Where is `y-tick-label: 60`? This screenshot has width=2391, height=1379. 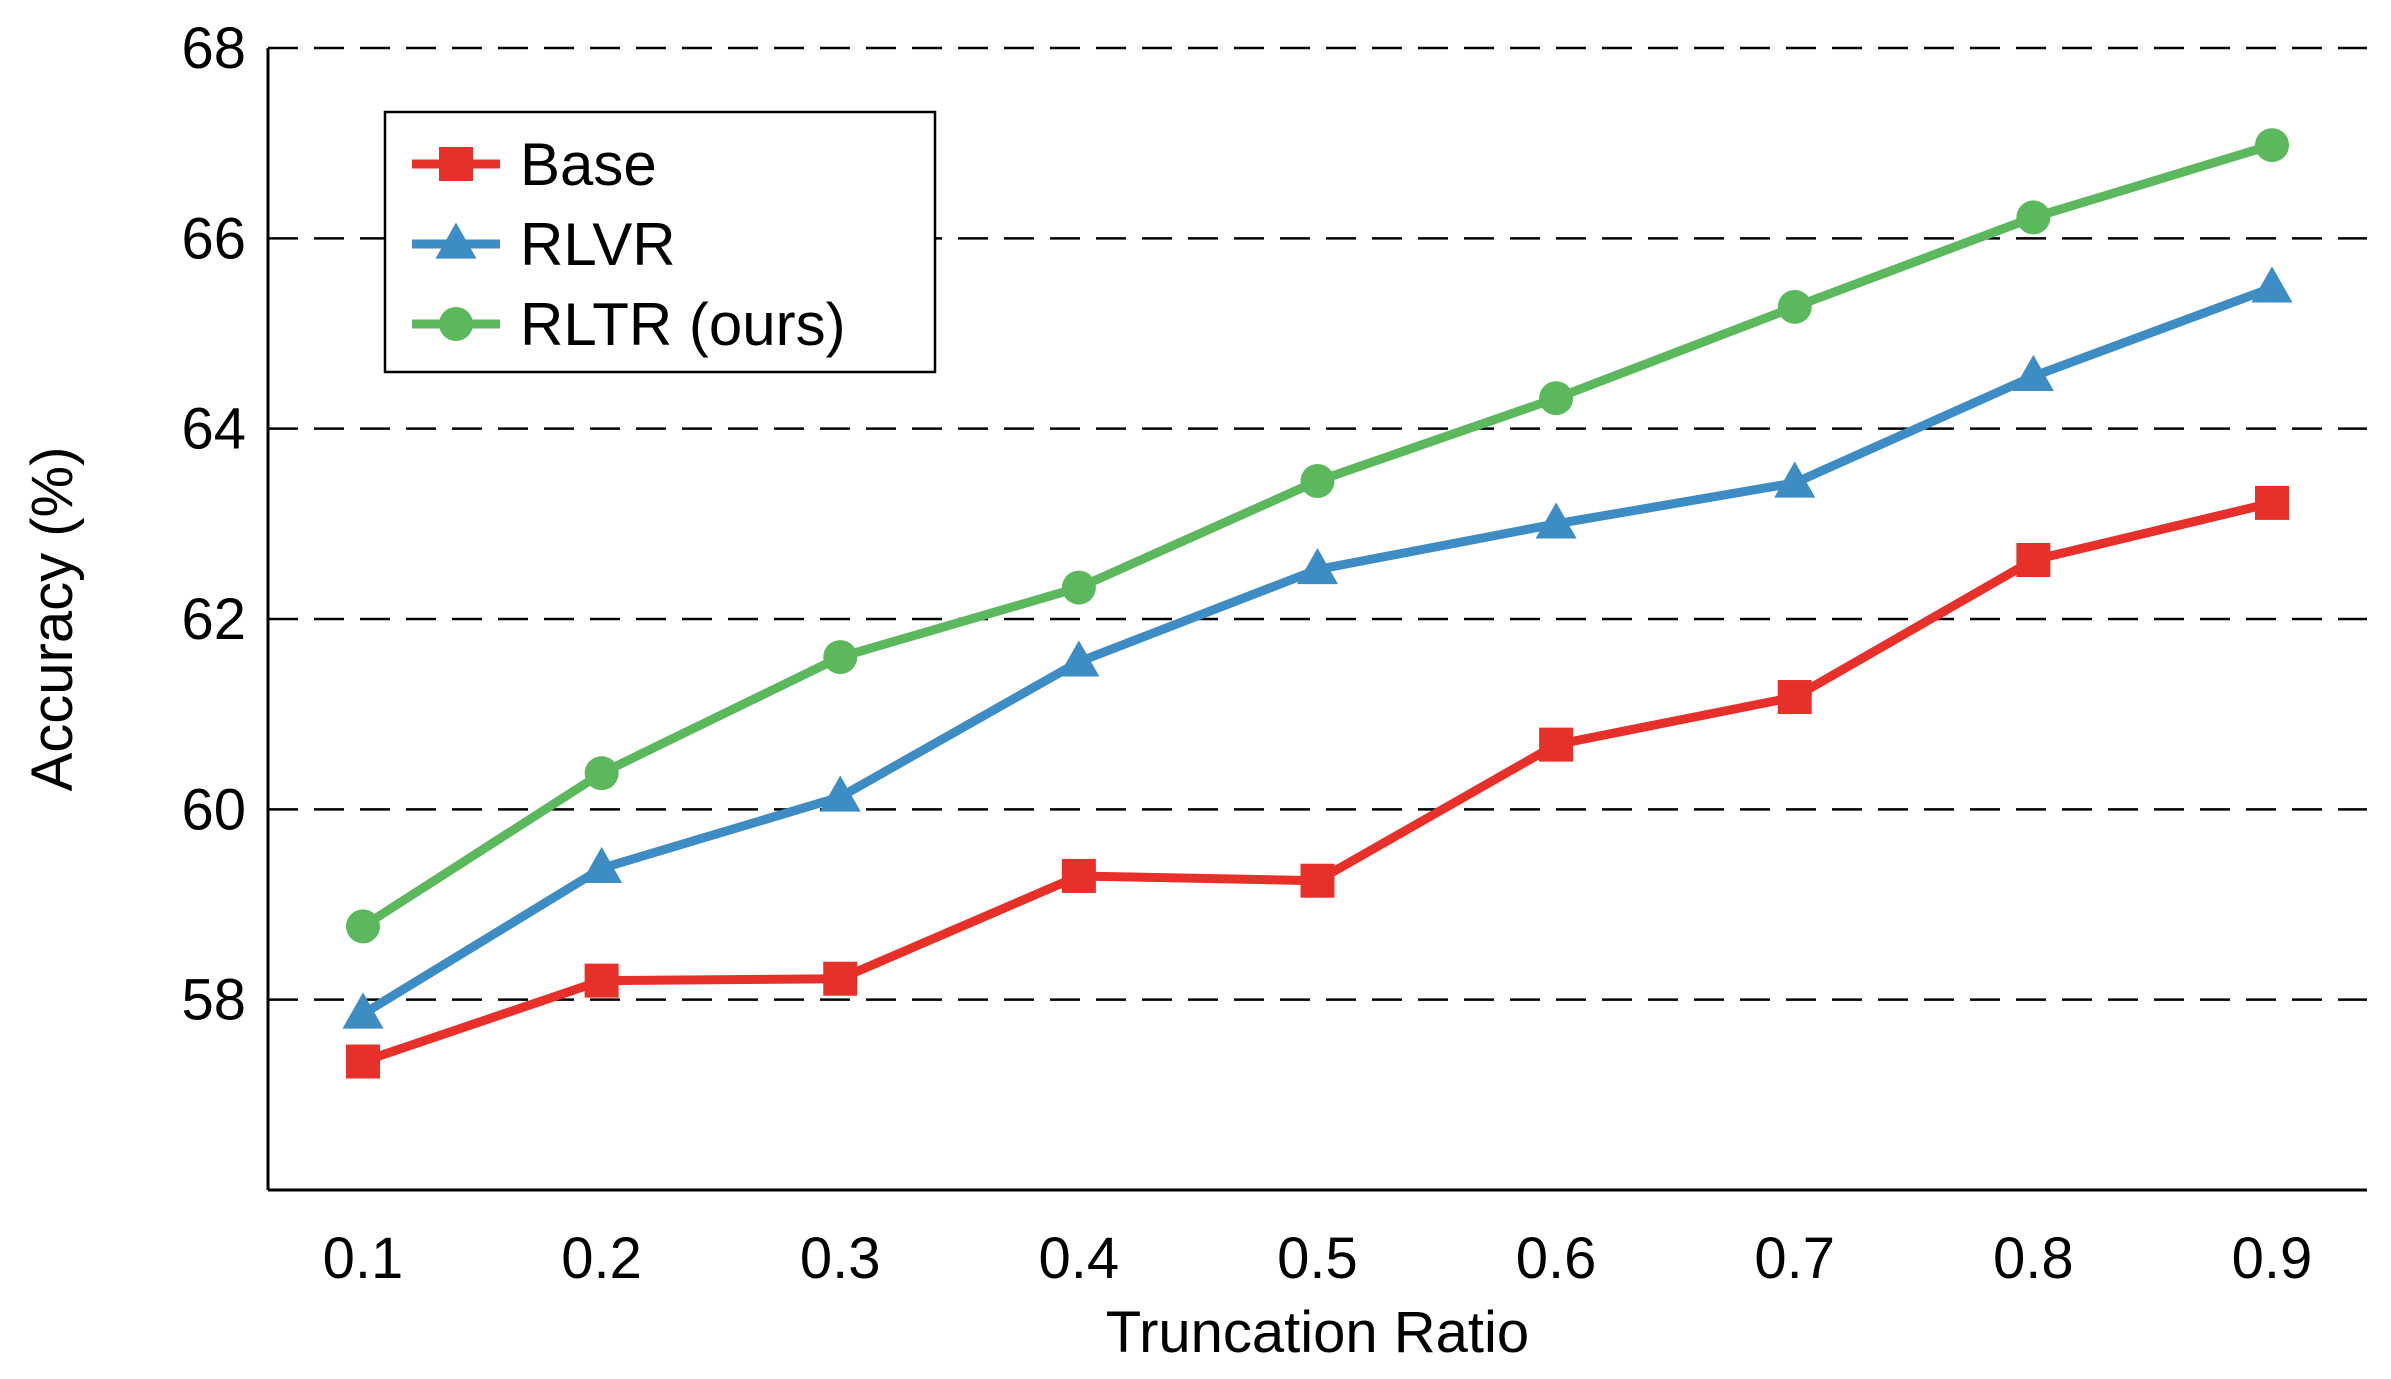
y-tick-label: 60 is located at coordinates (213, 809).